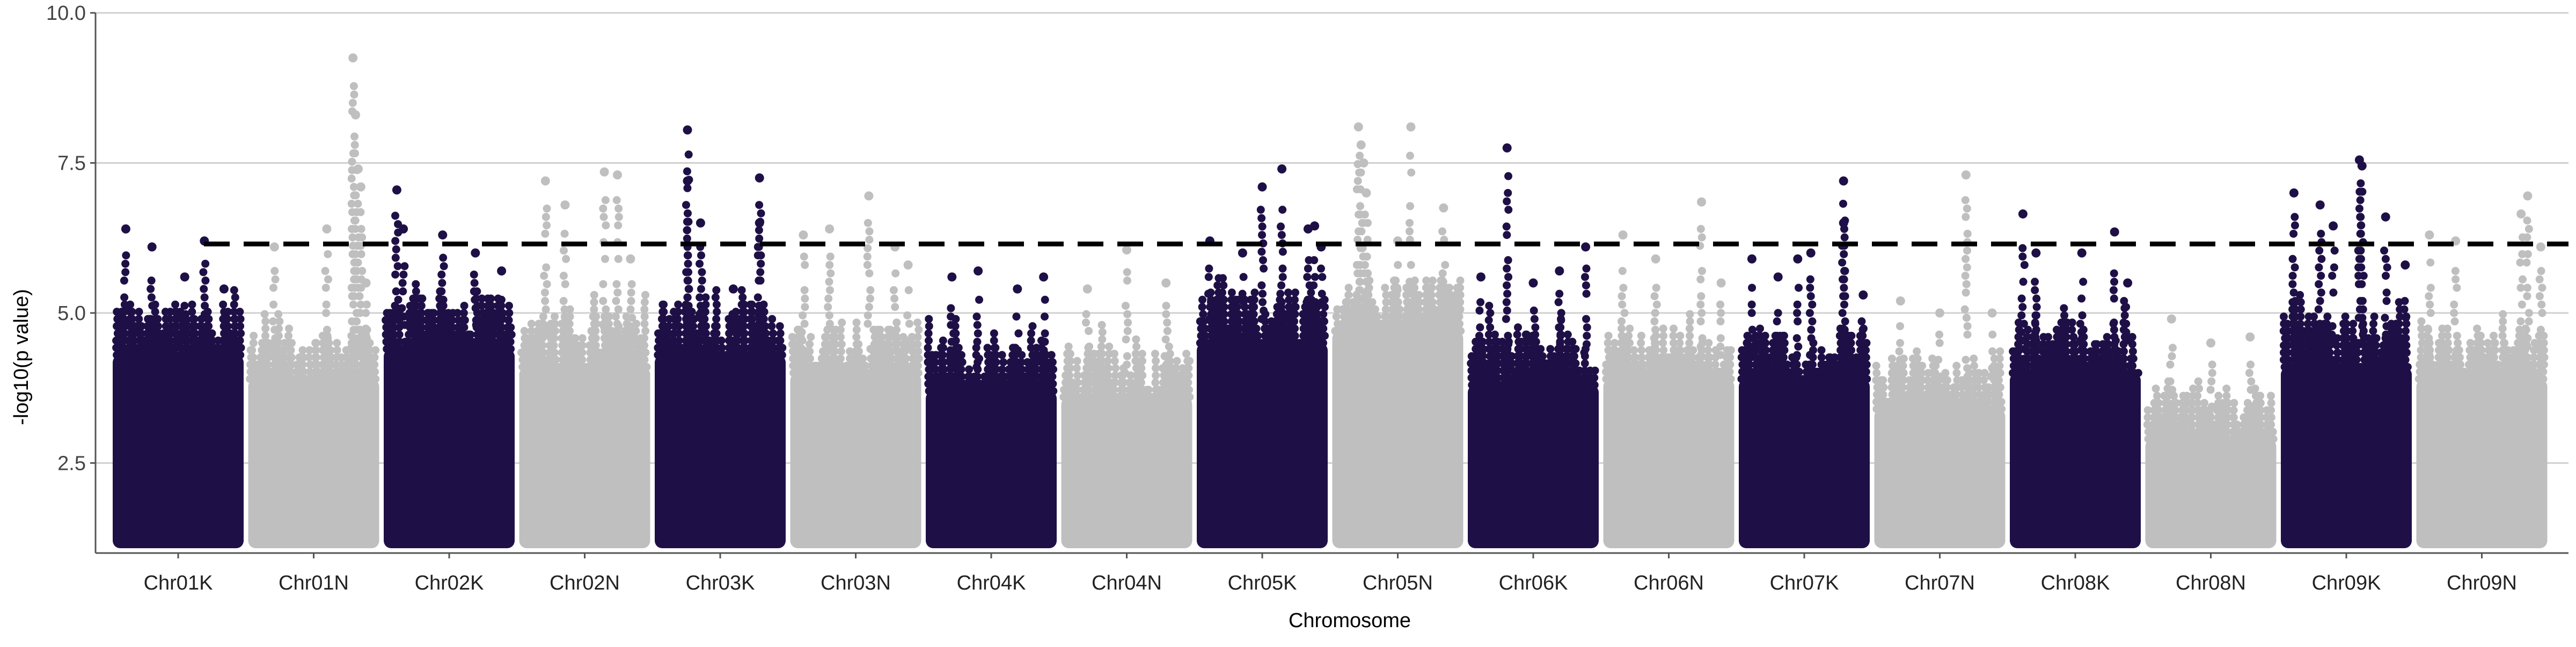 Image resolution: width=2576 pixels, height=647 pixels. Describe the element at coordinates (1668, 373) in the screenshot. I see `chromosome-chr06n` at that location.